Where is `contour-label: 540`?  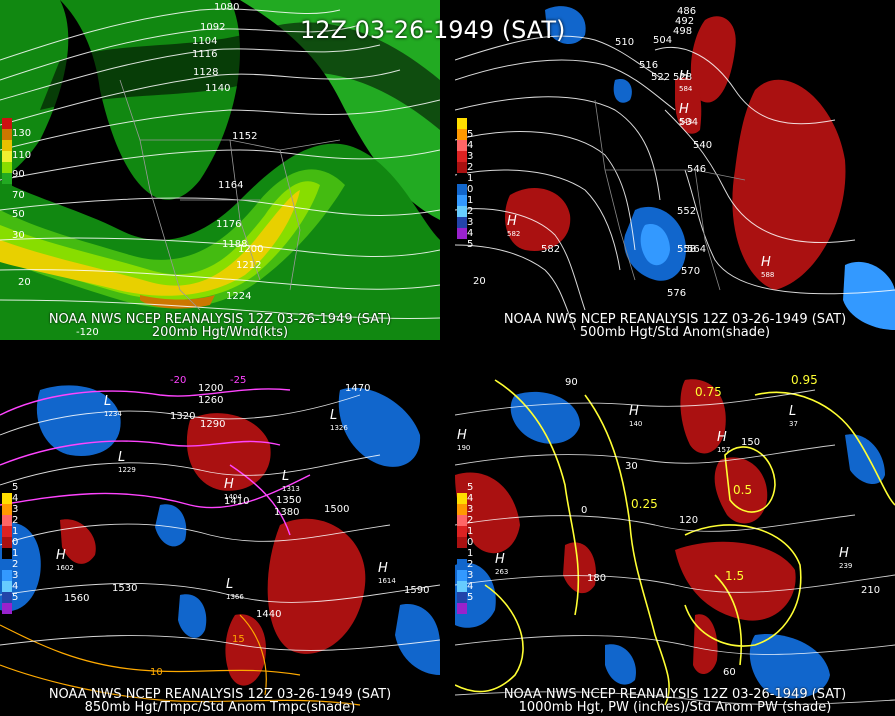
contour-label: 540 is located at coordinates (703, 145).